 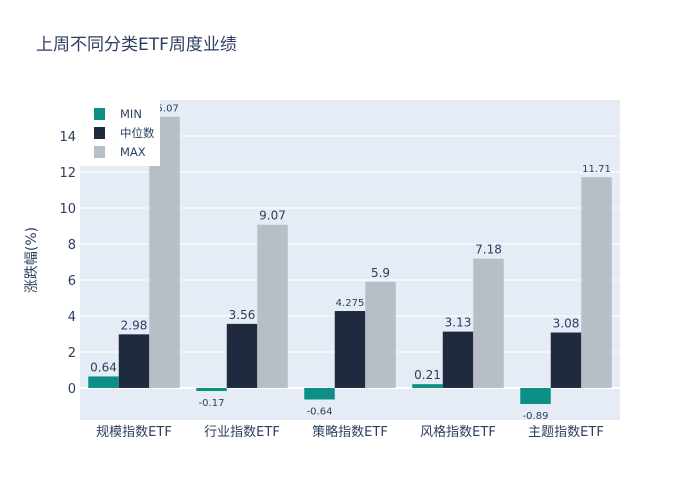 I want to click on y-tick-label: 6, so click(x=72, y=281).